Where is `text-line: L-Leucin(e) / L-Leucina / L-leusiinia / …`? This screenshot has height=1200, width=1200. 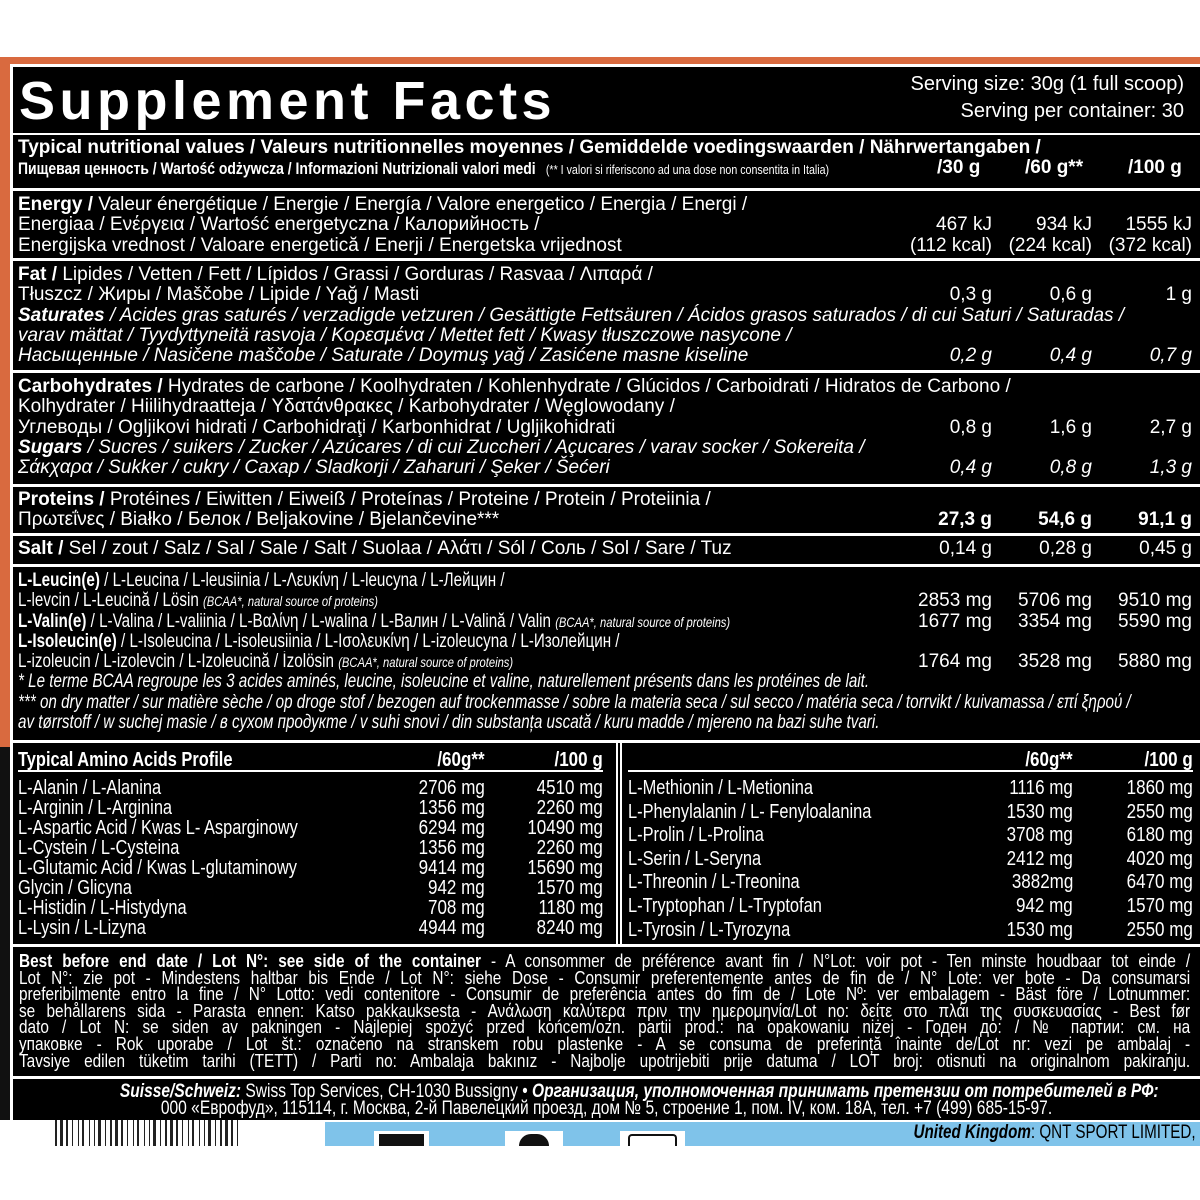
text-line: L-Leucin(e) / L-Leucina / L-leusiinia / … is located at coordinates (606, 580).